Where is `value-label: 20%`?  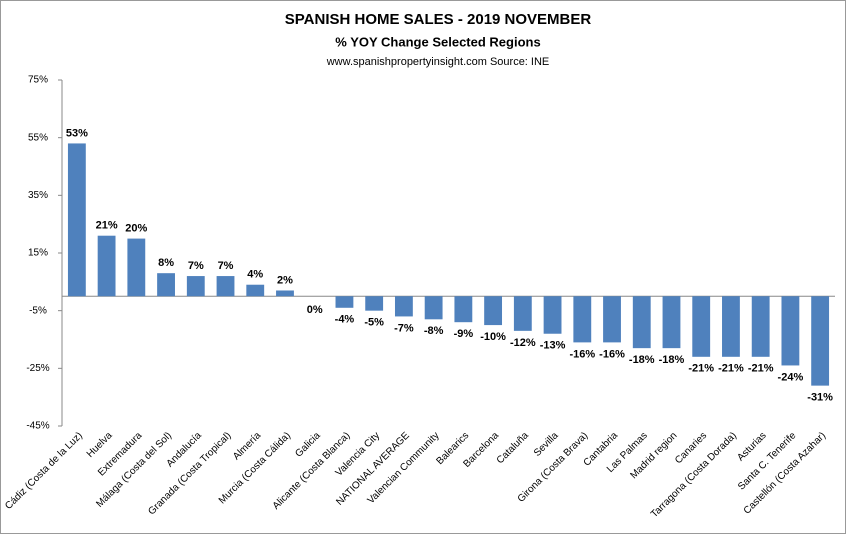
value-label: 20% is located at coordinates (136, 228).